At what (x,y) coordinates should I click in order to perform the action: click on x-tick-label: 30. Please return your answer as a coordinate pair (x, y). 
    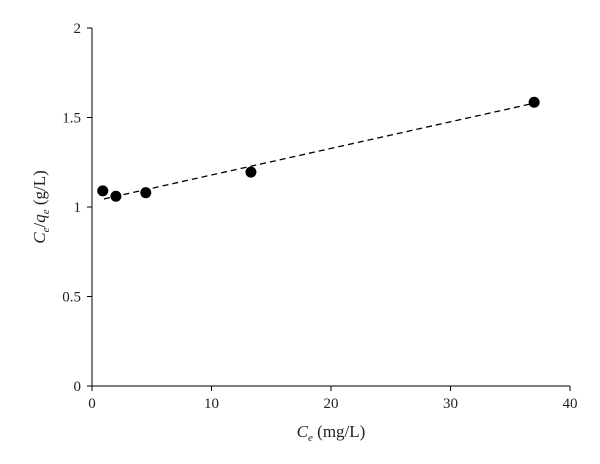
    Looking at the image, I should click on (450, 404).